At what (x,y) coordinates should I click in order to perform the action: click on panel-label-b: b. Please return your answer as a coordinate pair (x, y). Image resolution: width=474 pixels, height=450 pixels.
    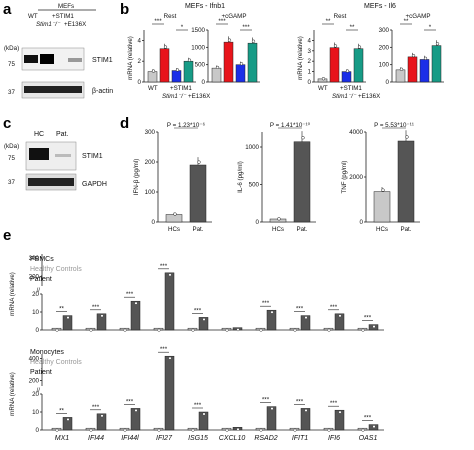
    Looking at the image, I should click on (124, 9).